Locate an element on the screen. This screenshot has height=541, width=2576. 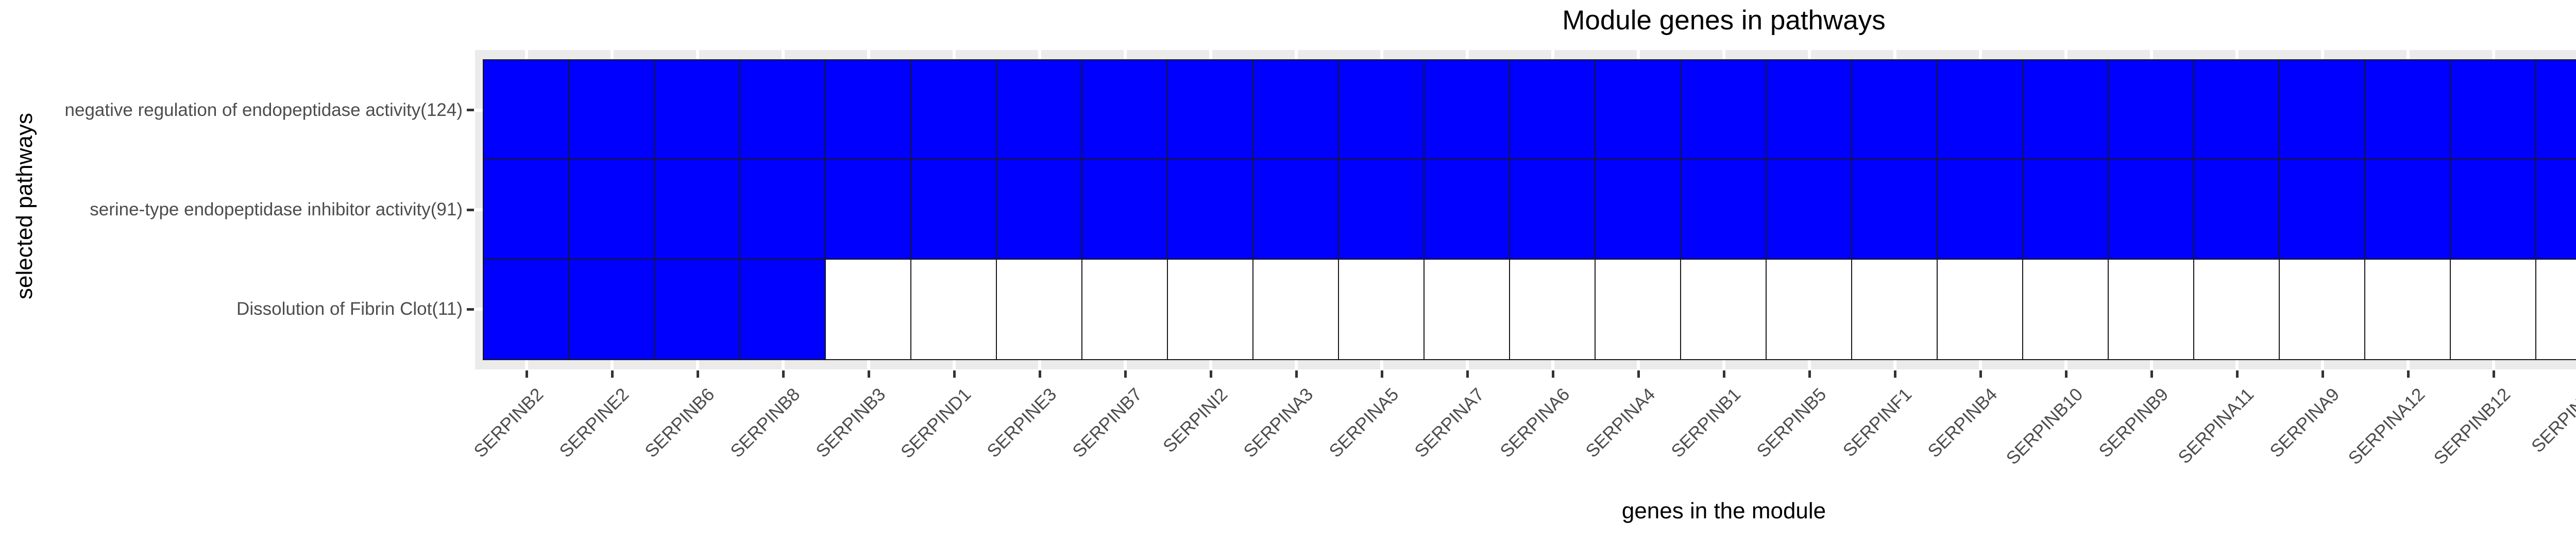
y-axis-title: selected pathways is located at coordinates (24, 206).